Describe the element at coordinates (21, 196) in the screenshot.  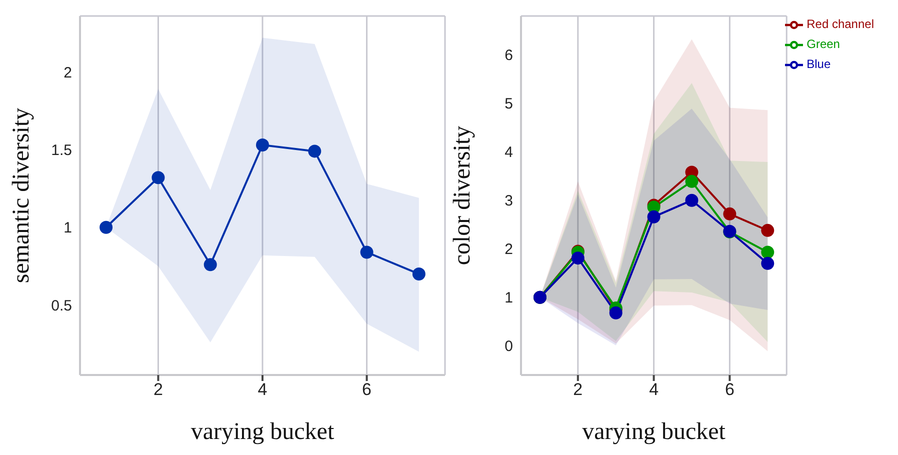
I see `y-axis-title: semantic diversity` at that location.